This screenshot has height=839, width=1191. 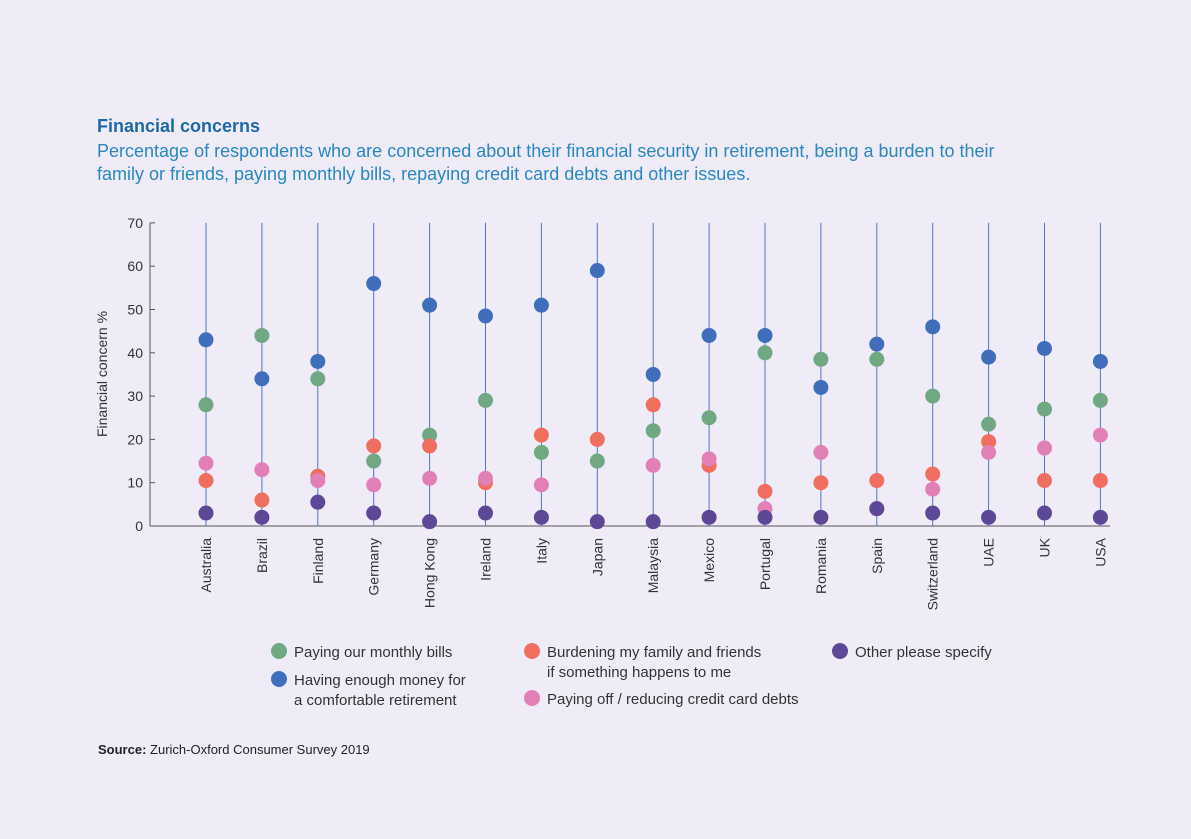 What do you see at coordinates (673, 699) in the screenshot?
I see `legend-label-credit-card: Paying off / reducing credit card debts` at bounding box center [673, 699].